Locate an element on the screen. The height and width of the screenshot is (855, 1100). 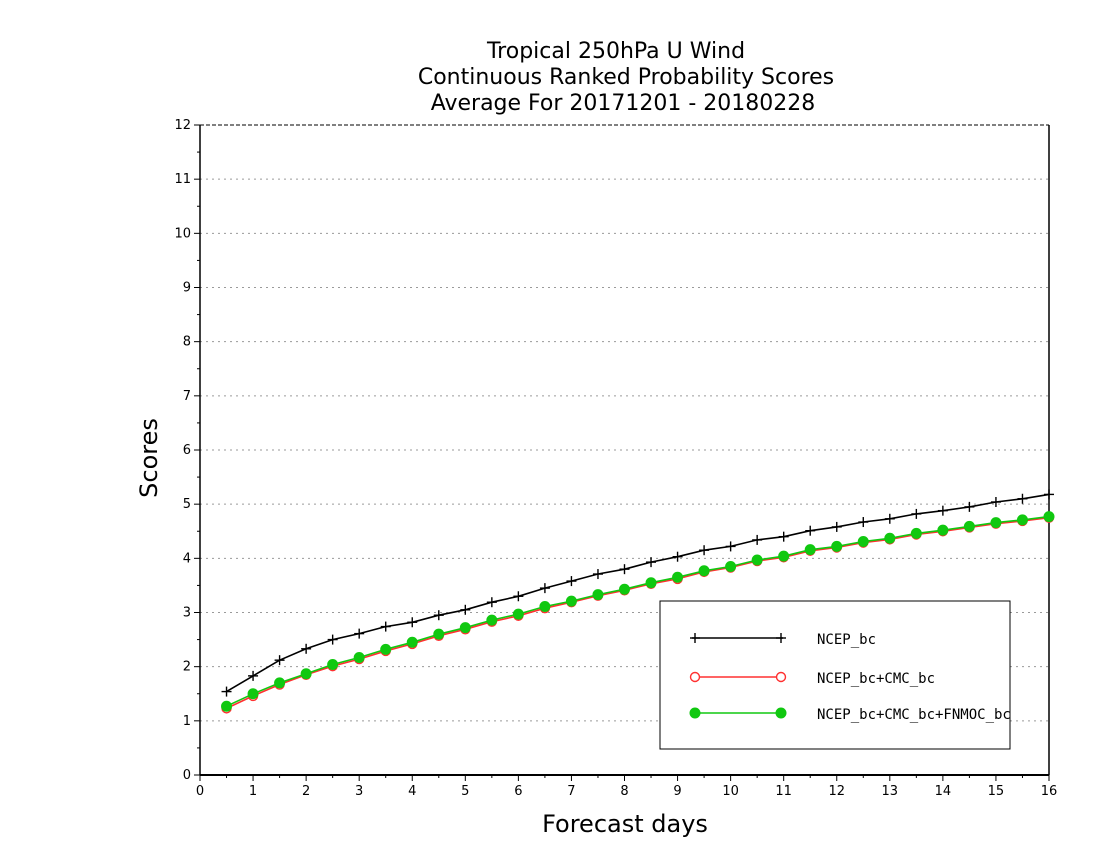
x-tick-label-14: 14 is located at coordinates (943, 791).